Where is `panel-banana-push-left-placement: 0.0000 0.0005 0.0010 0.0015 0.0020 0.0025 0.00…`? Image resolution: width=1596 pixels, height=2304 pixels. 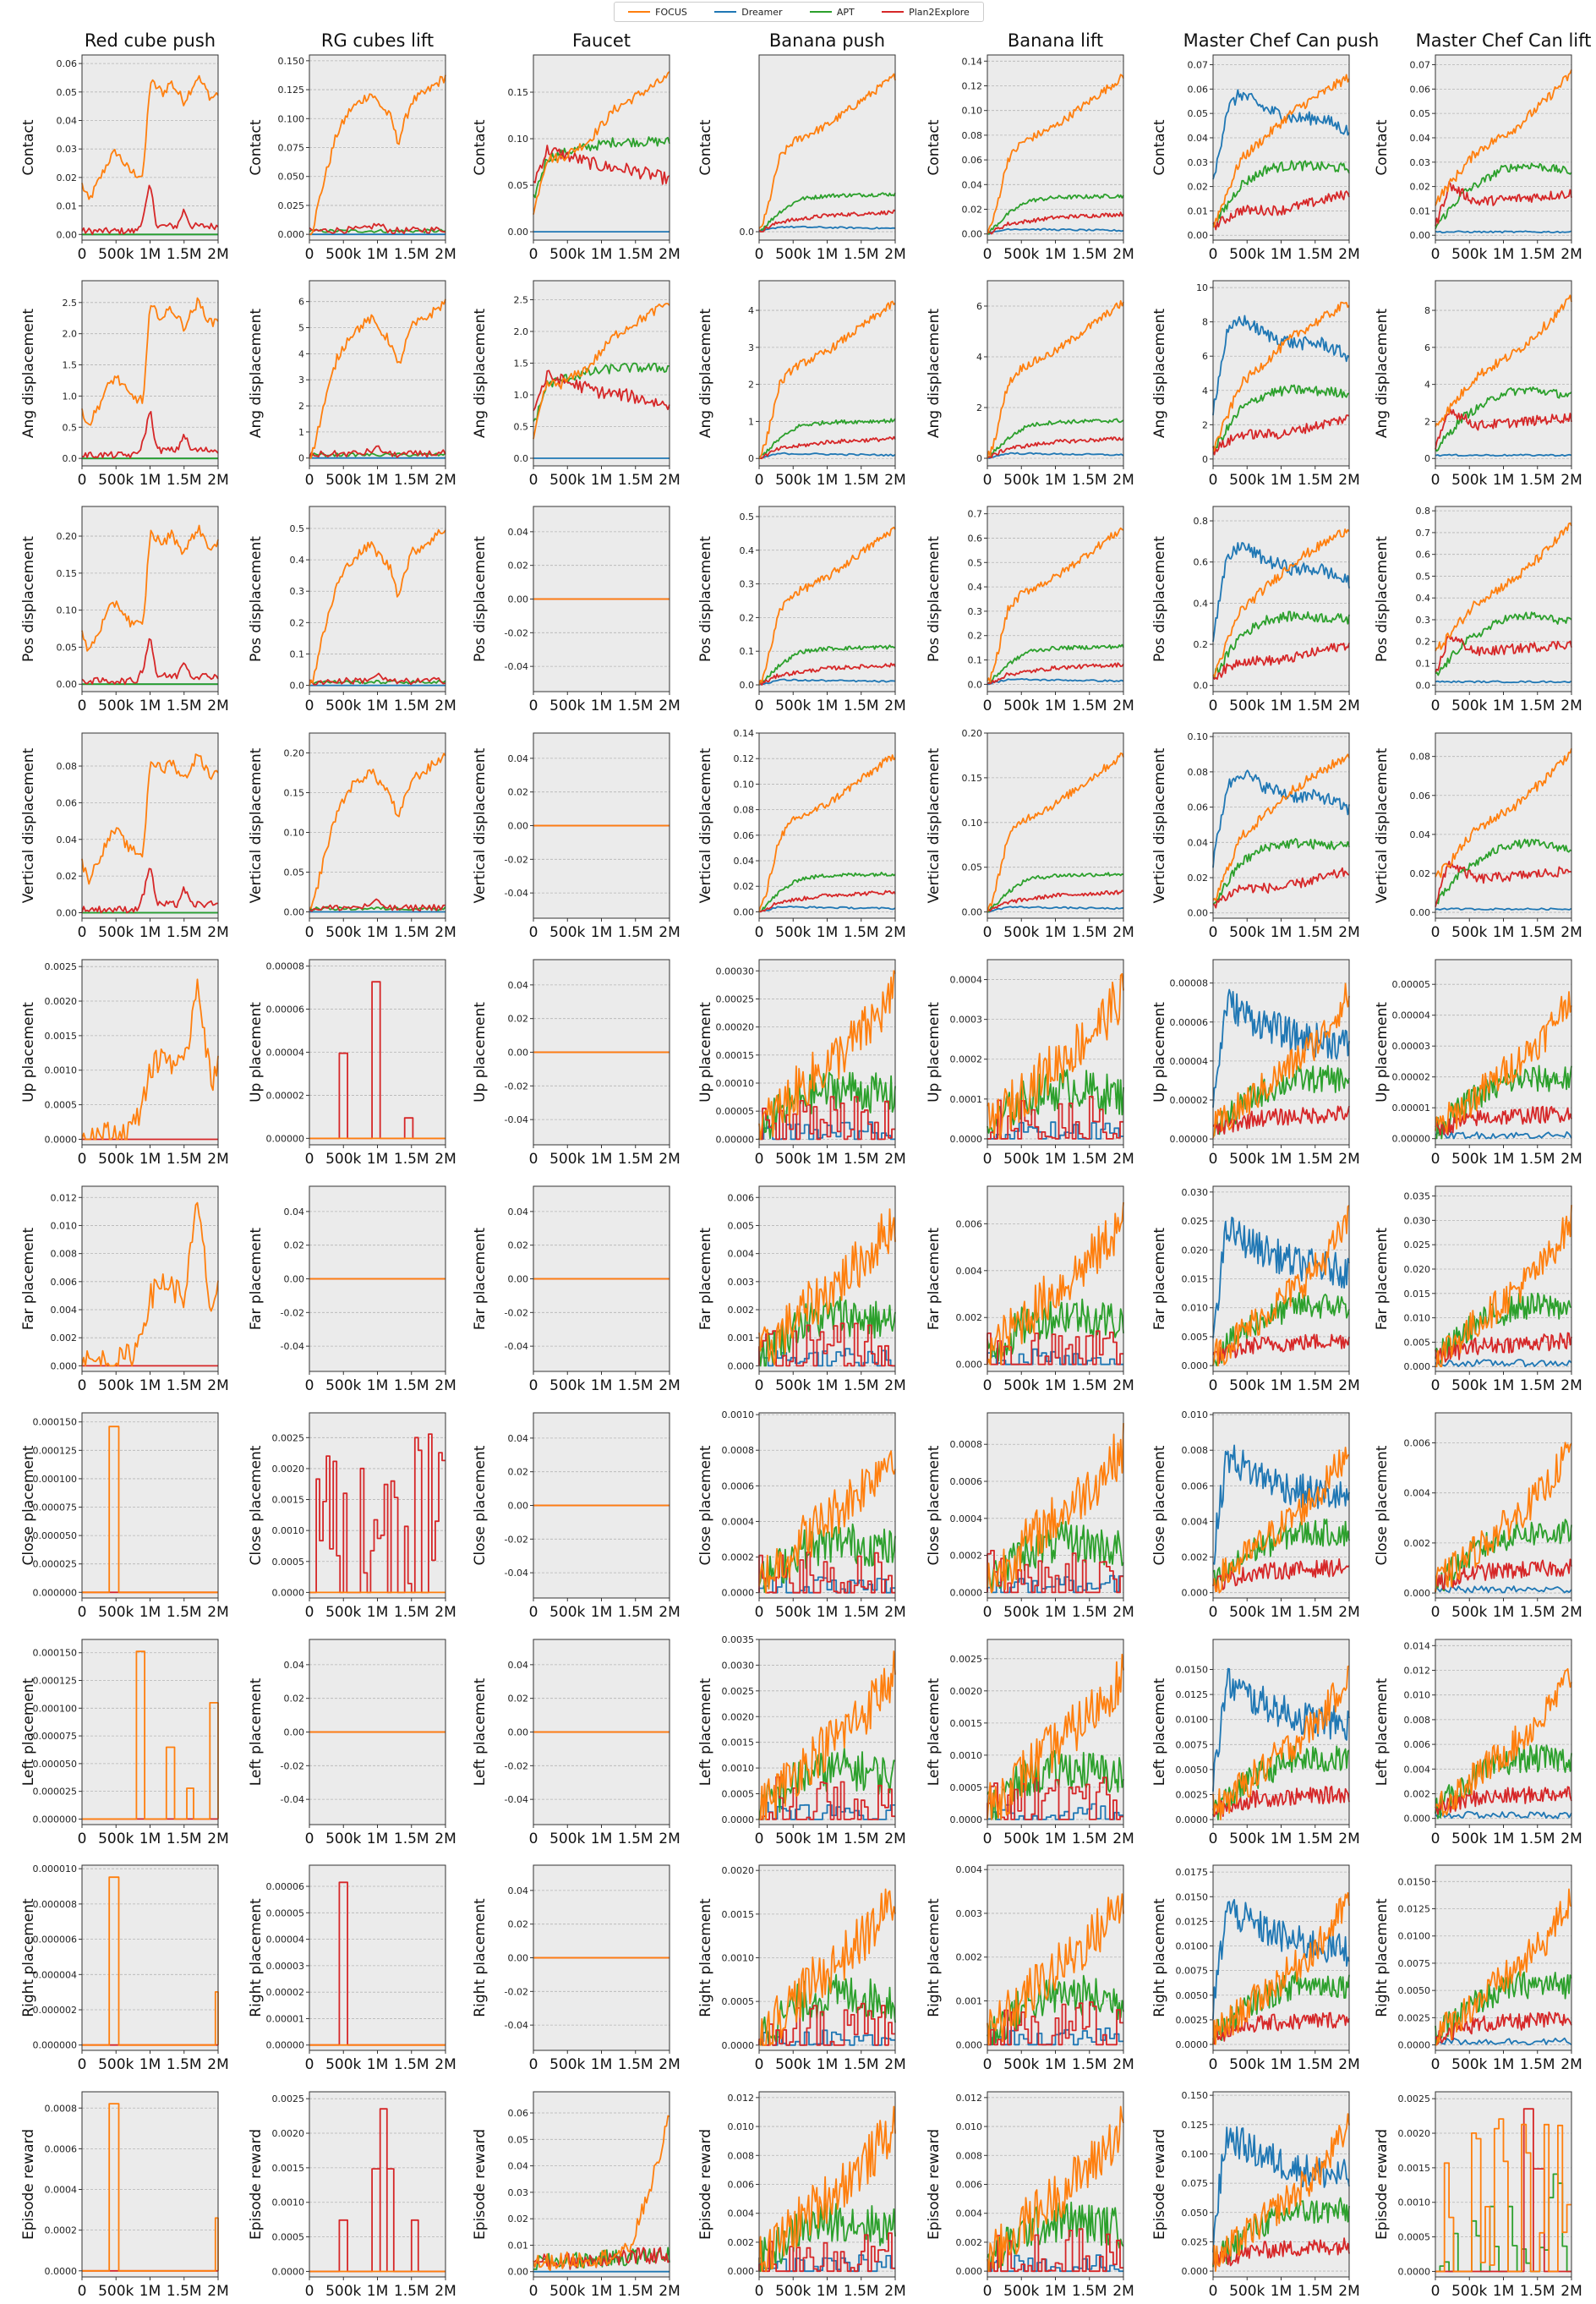 panel-banana-push-left-placement: 0.0000 0.0005 0.0010 0.0015 0.0020 0.0025 0.00… is located at coordinates (801, 1741).